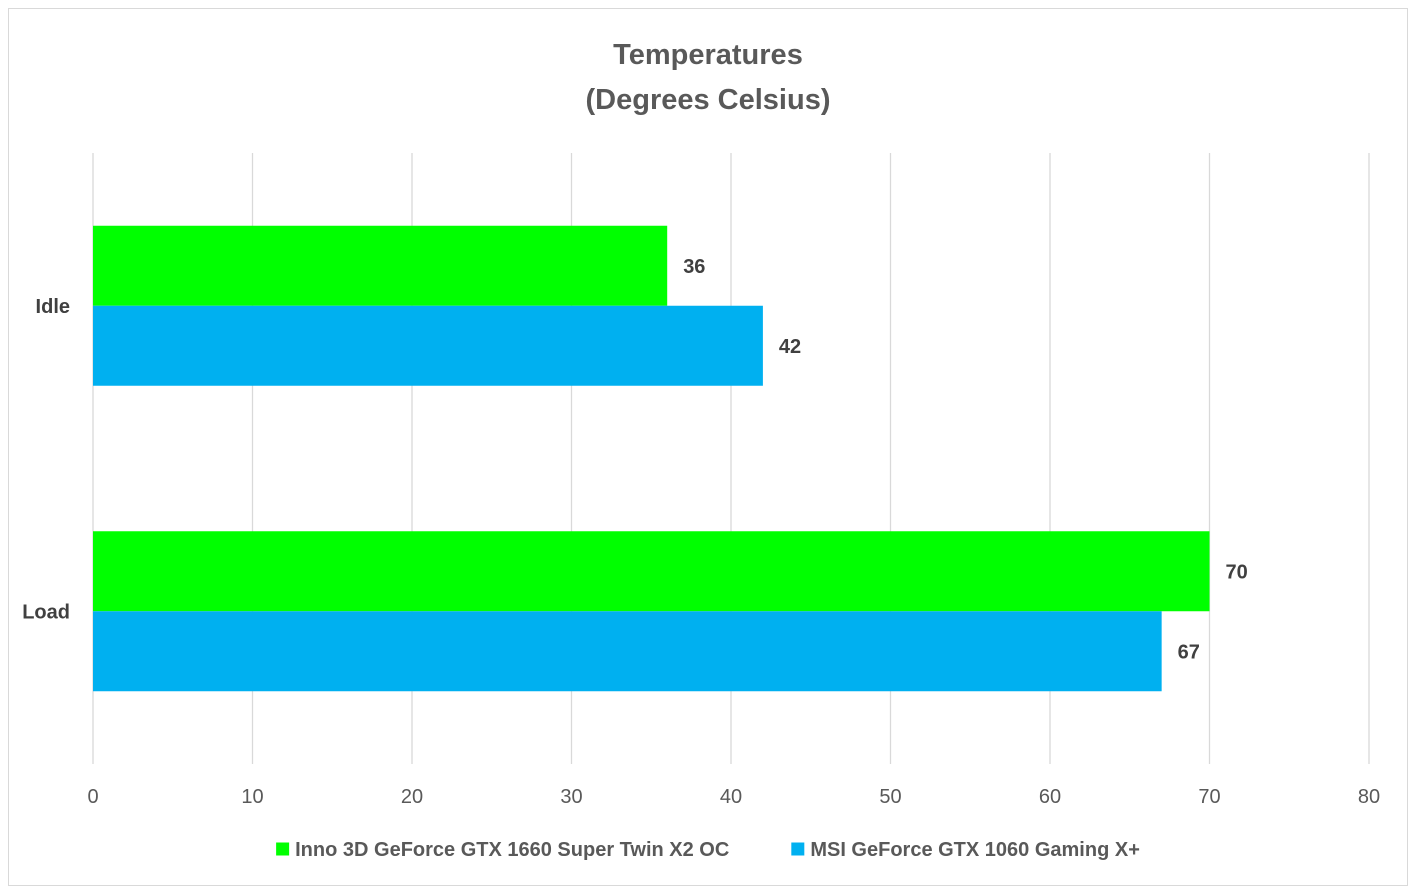  I want to click on x-tick-label: 30, so click(571, 797).